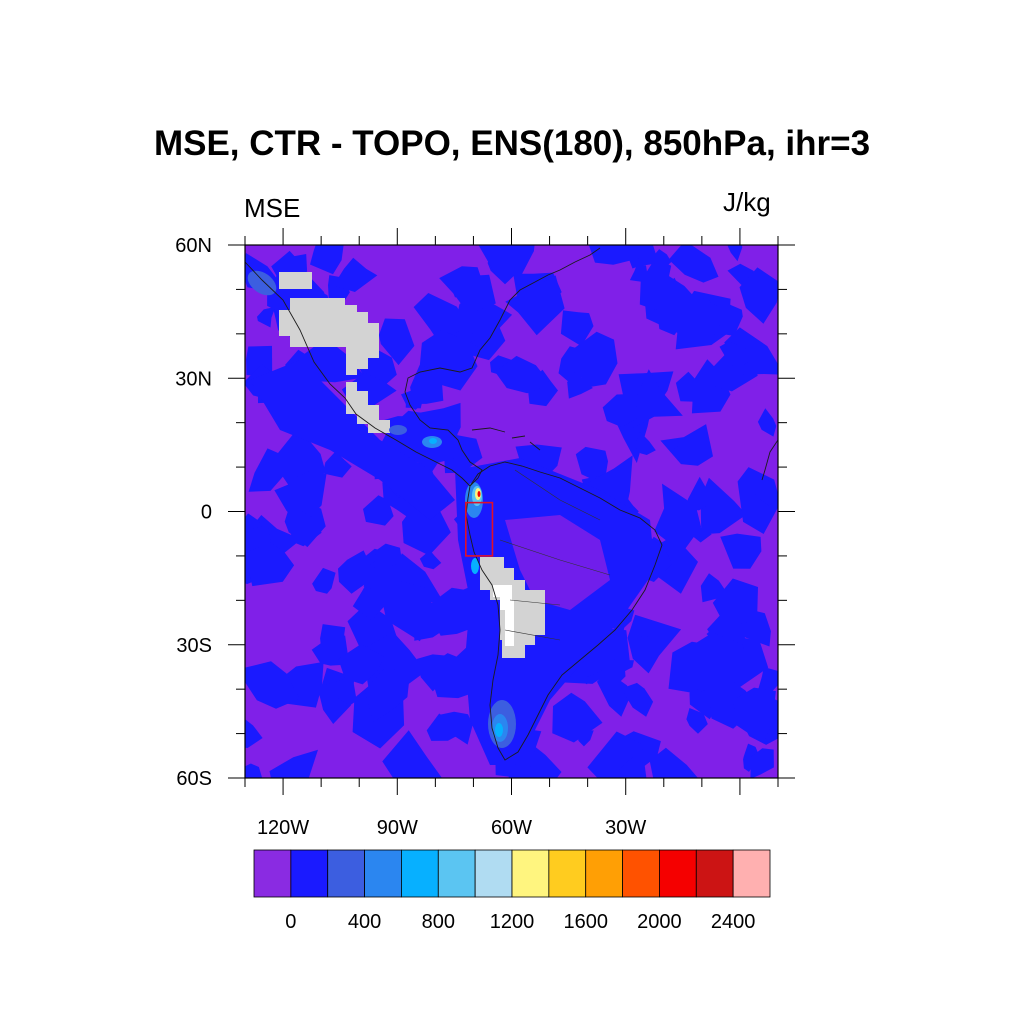 This screenshot has height=1024, width=1024. I want to click on coastline-south-america, so click(564, 611).